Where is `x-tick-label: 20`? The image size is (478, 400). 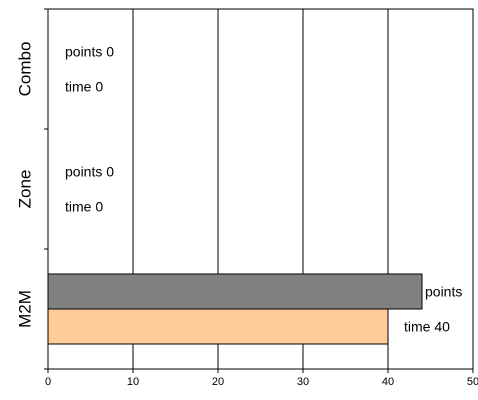
x-tick-label: 20 is located at coordinates (218, 382).